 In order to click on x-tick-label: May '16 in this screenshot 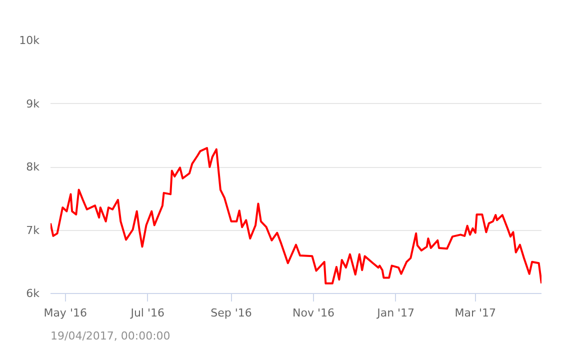, I will do `click(65, 313)`.